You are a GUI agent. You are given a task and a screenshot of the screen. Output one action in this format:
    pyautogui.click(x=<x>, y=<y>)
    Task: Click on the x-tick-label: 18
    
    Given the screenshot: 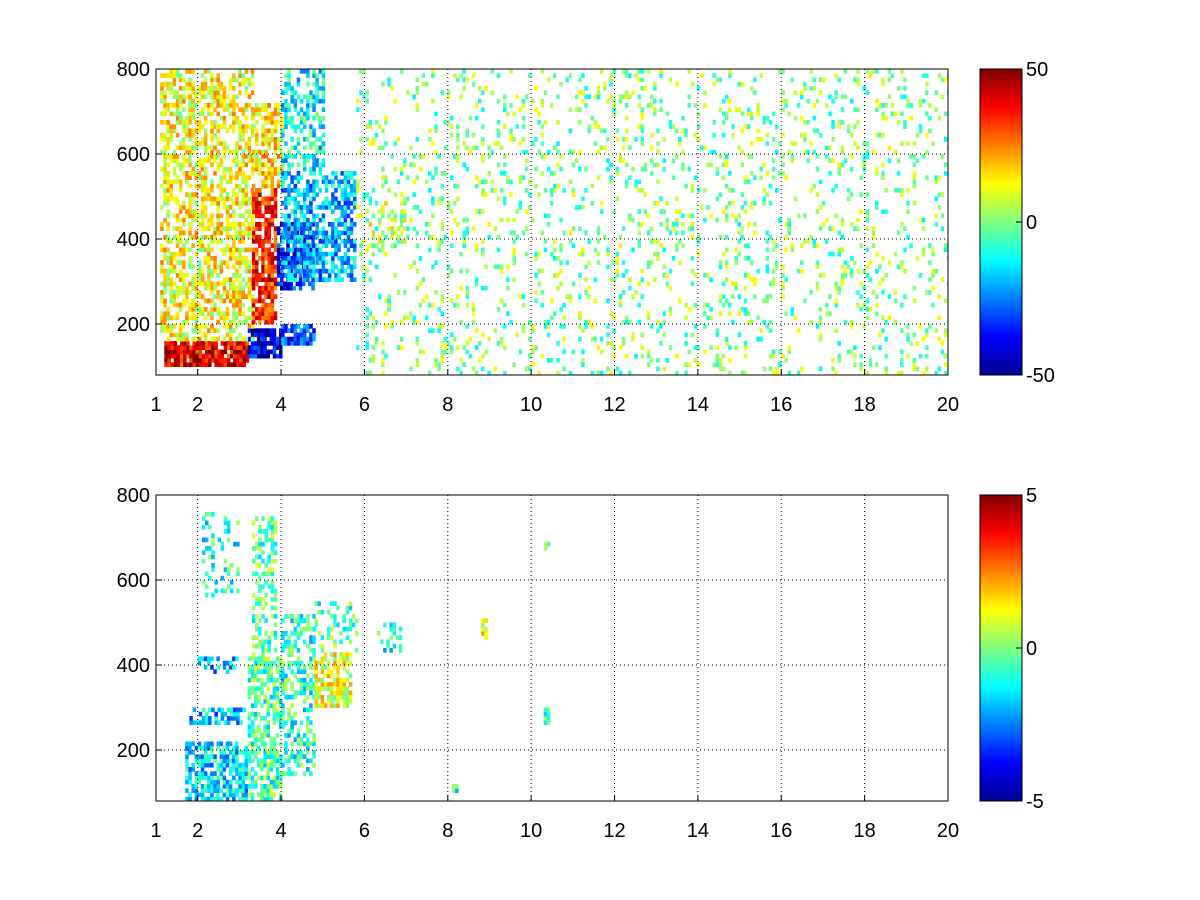 What is the action you would take?
    pyautogui.click(x=865, y=405)
    